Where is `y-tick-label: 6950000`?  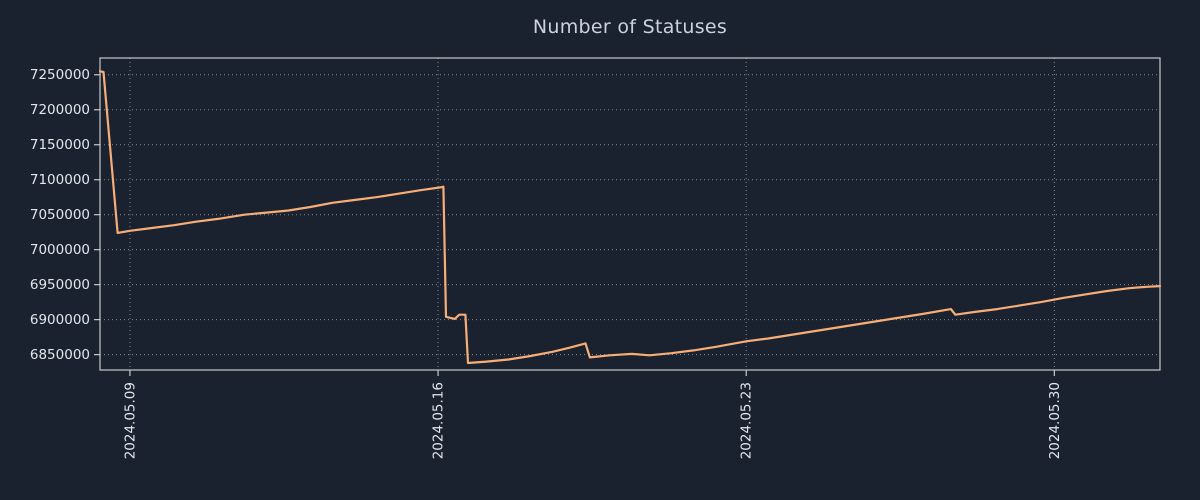 y-tick-label: 6950000 is located at coordinates (60, 285).